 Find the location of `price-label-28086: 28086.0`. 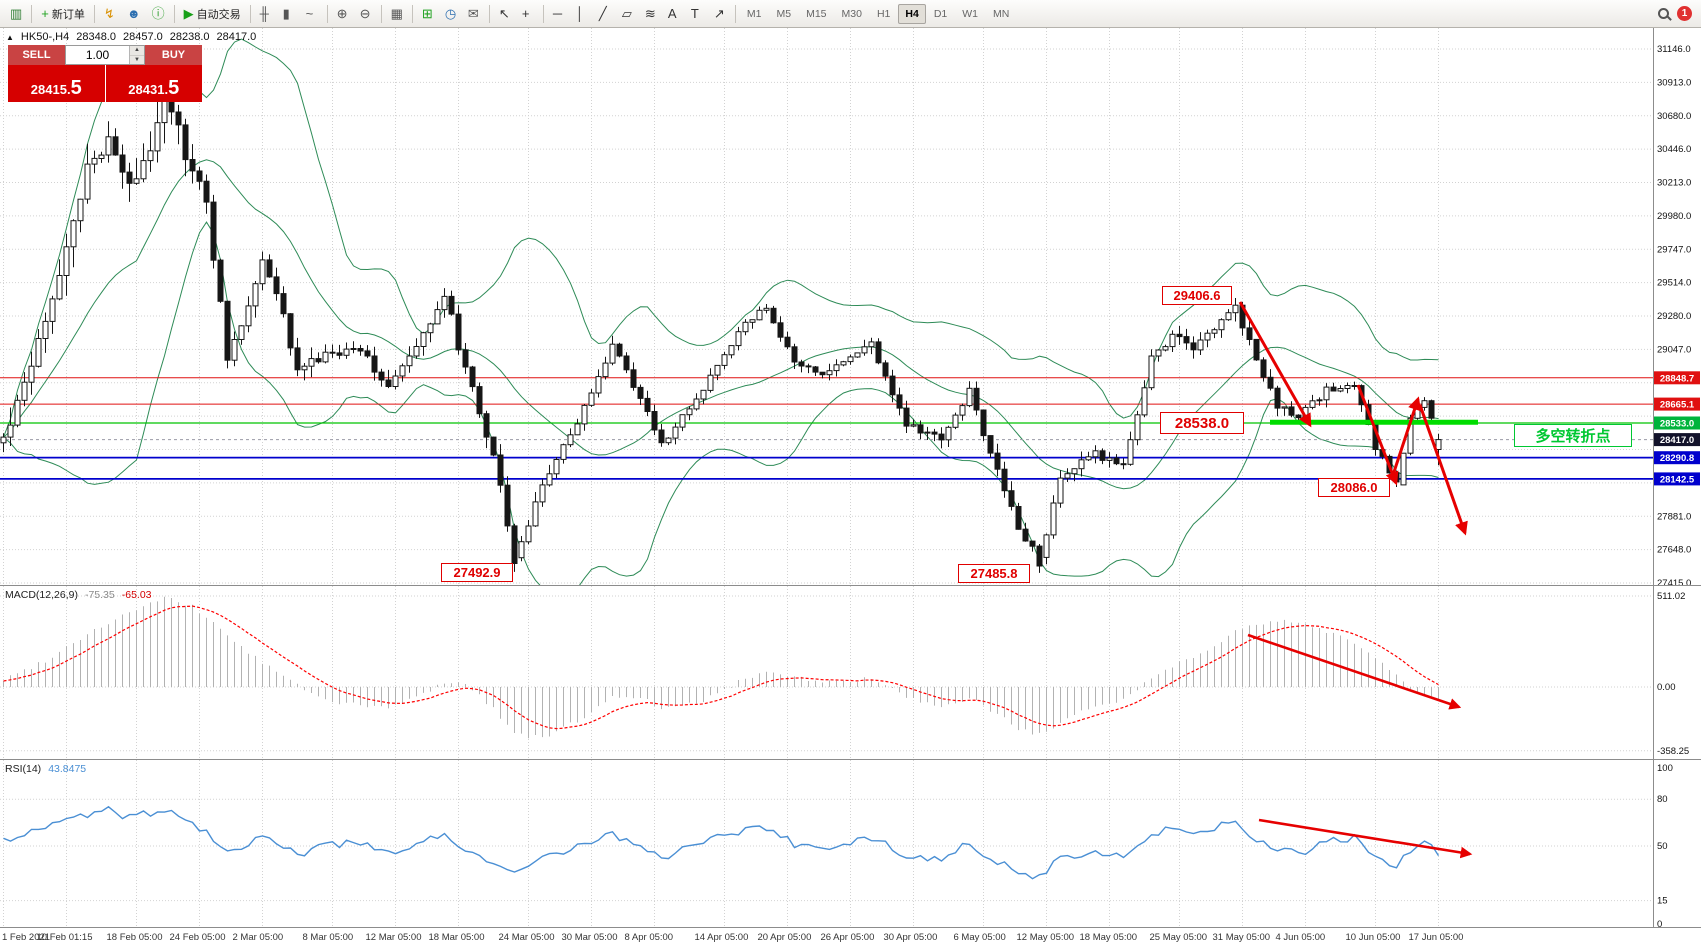

price-label-28086: 28086.0 is located at coordinates (1354, 487).